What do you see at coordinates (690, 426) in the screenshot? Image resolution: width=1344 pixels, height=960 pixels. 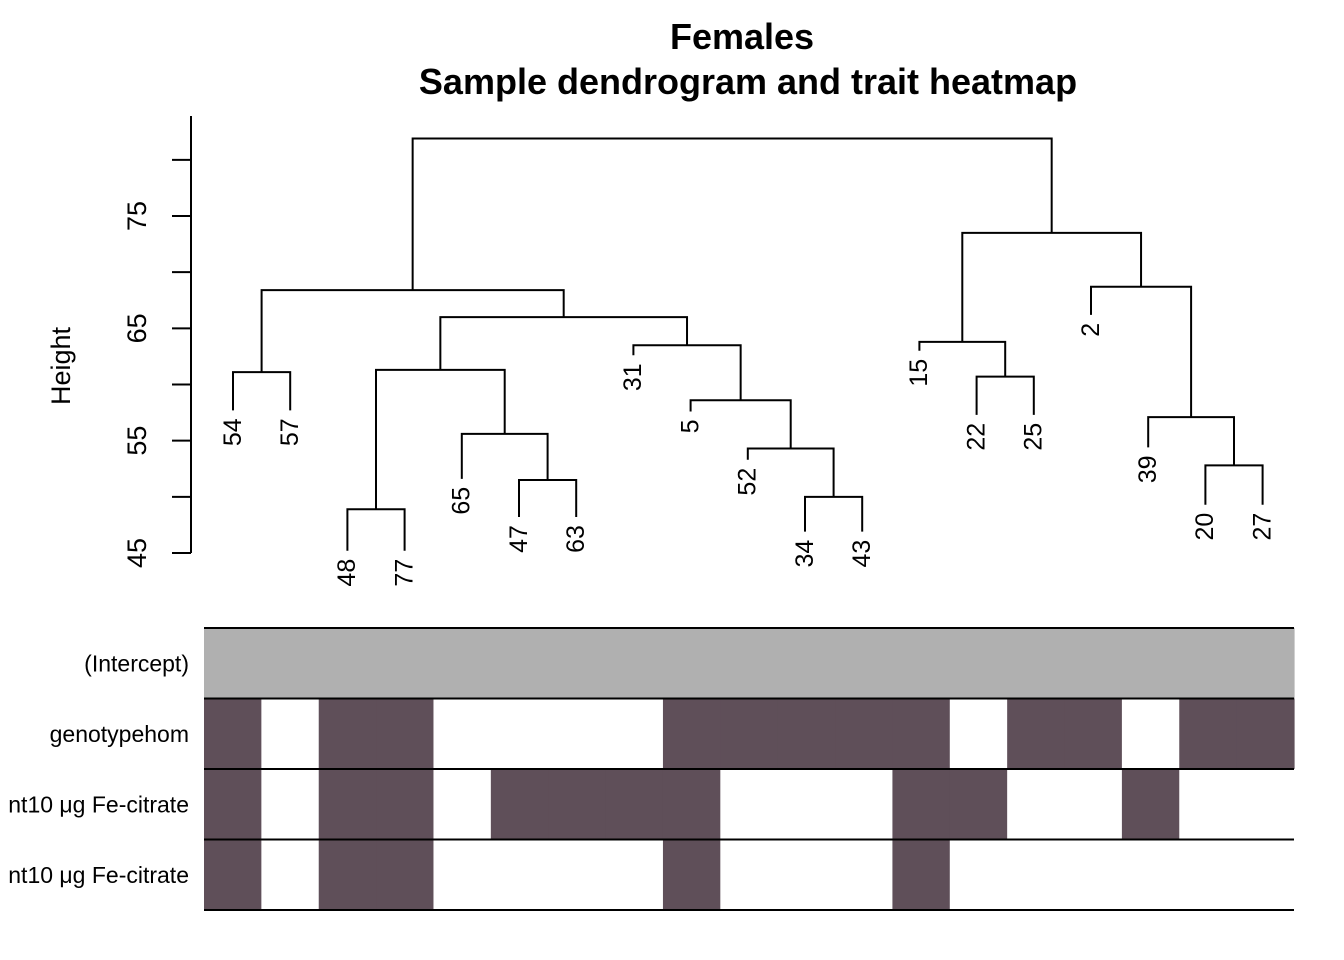 I see `leaf-label: 5` at bounding box center [690, 426].